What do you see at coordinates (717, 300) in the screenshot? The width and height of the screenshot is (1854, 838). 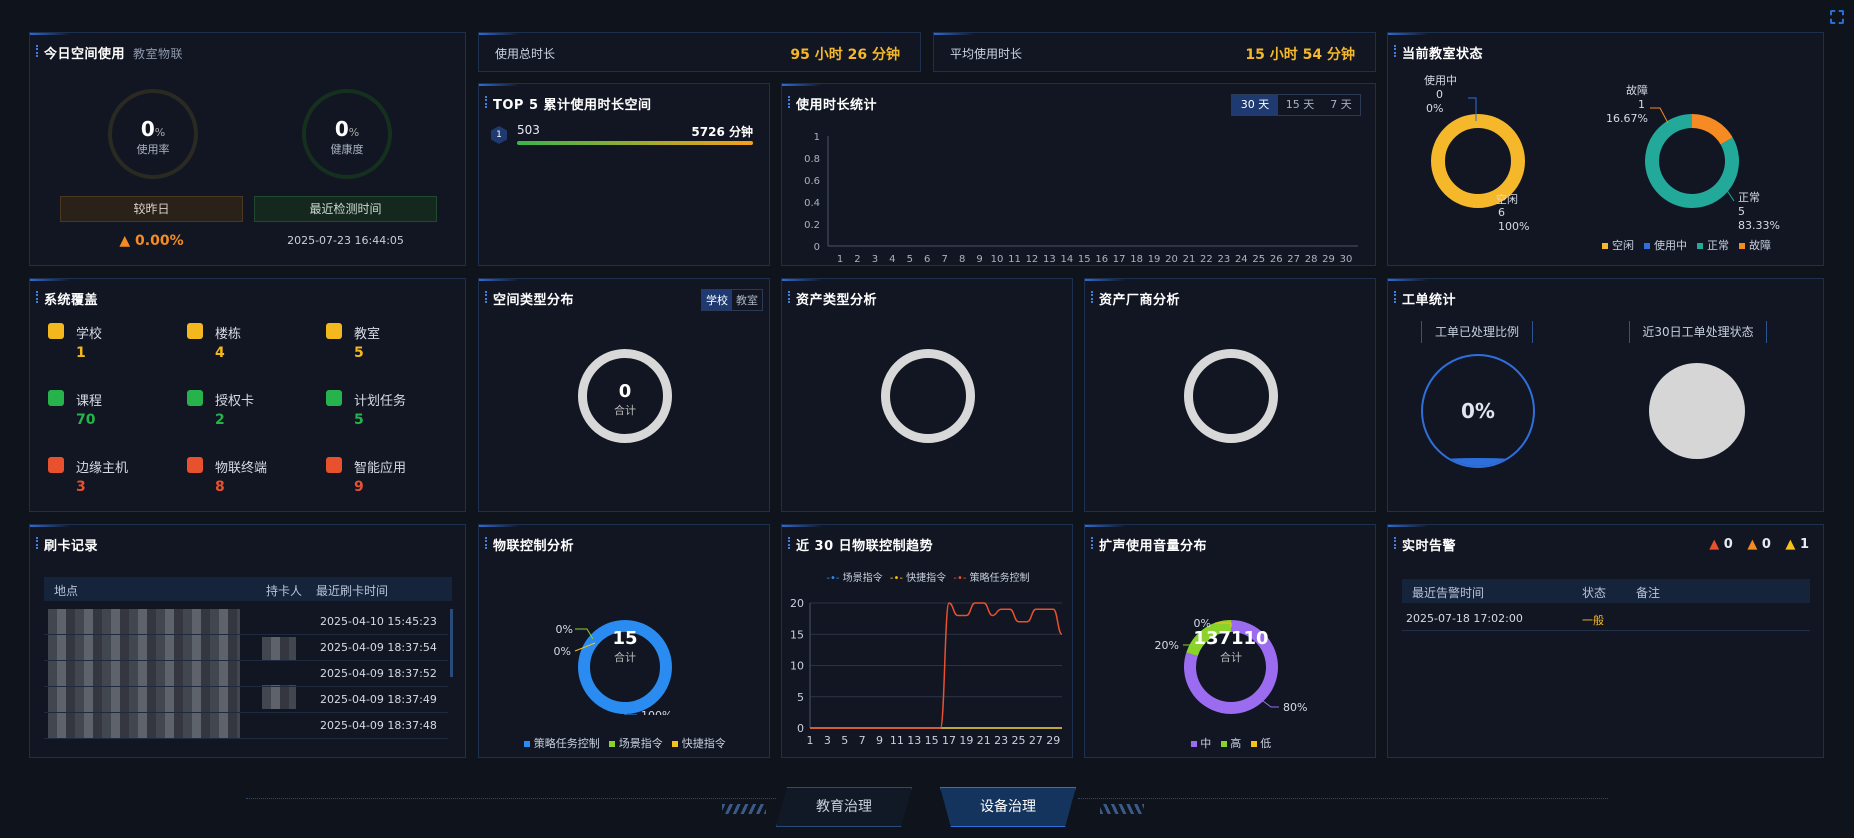 I see `tab-school: 学校` at bounding box center [717, 300].